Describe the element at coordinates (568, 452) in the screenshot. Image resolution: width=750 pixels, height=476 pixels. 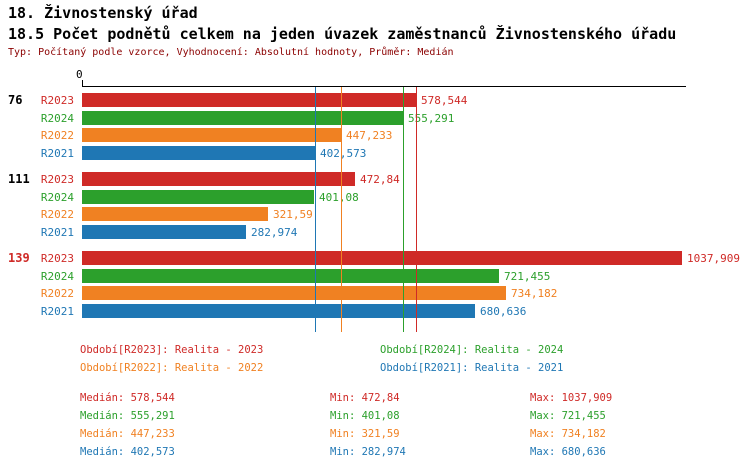
I see `stat-max: Max: 680,636` at that location.